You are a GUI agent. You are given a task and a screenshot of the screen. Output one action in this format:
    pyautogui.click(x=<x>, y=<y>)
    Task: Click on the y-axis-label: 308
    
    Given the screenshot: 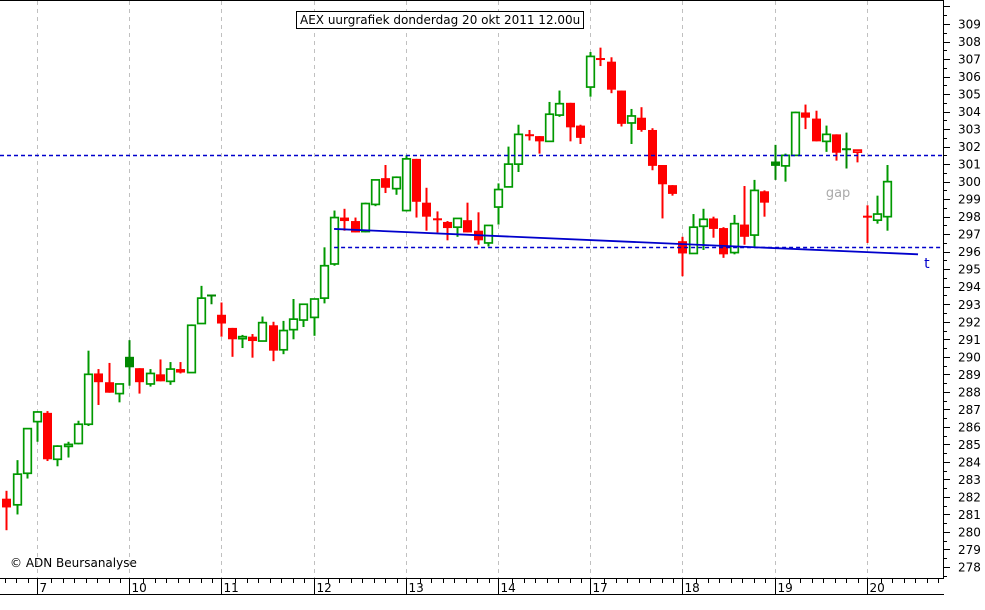 What is the action you would take?
    pyautogui.click(x=969, y=42)
    